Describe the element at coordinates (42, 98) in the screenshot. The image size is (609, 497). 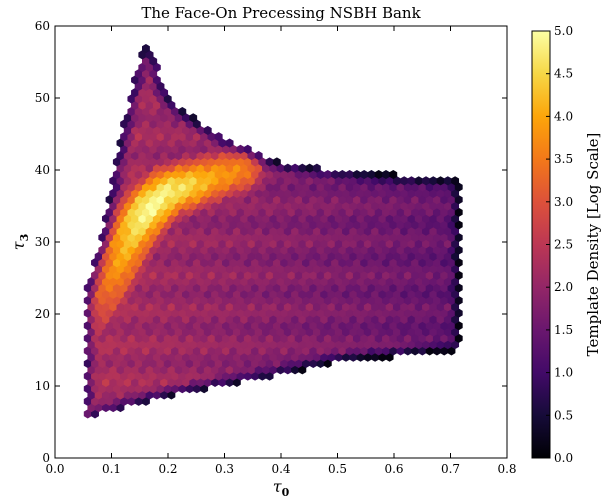
I see `y-tick-label: 50` at that location.